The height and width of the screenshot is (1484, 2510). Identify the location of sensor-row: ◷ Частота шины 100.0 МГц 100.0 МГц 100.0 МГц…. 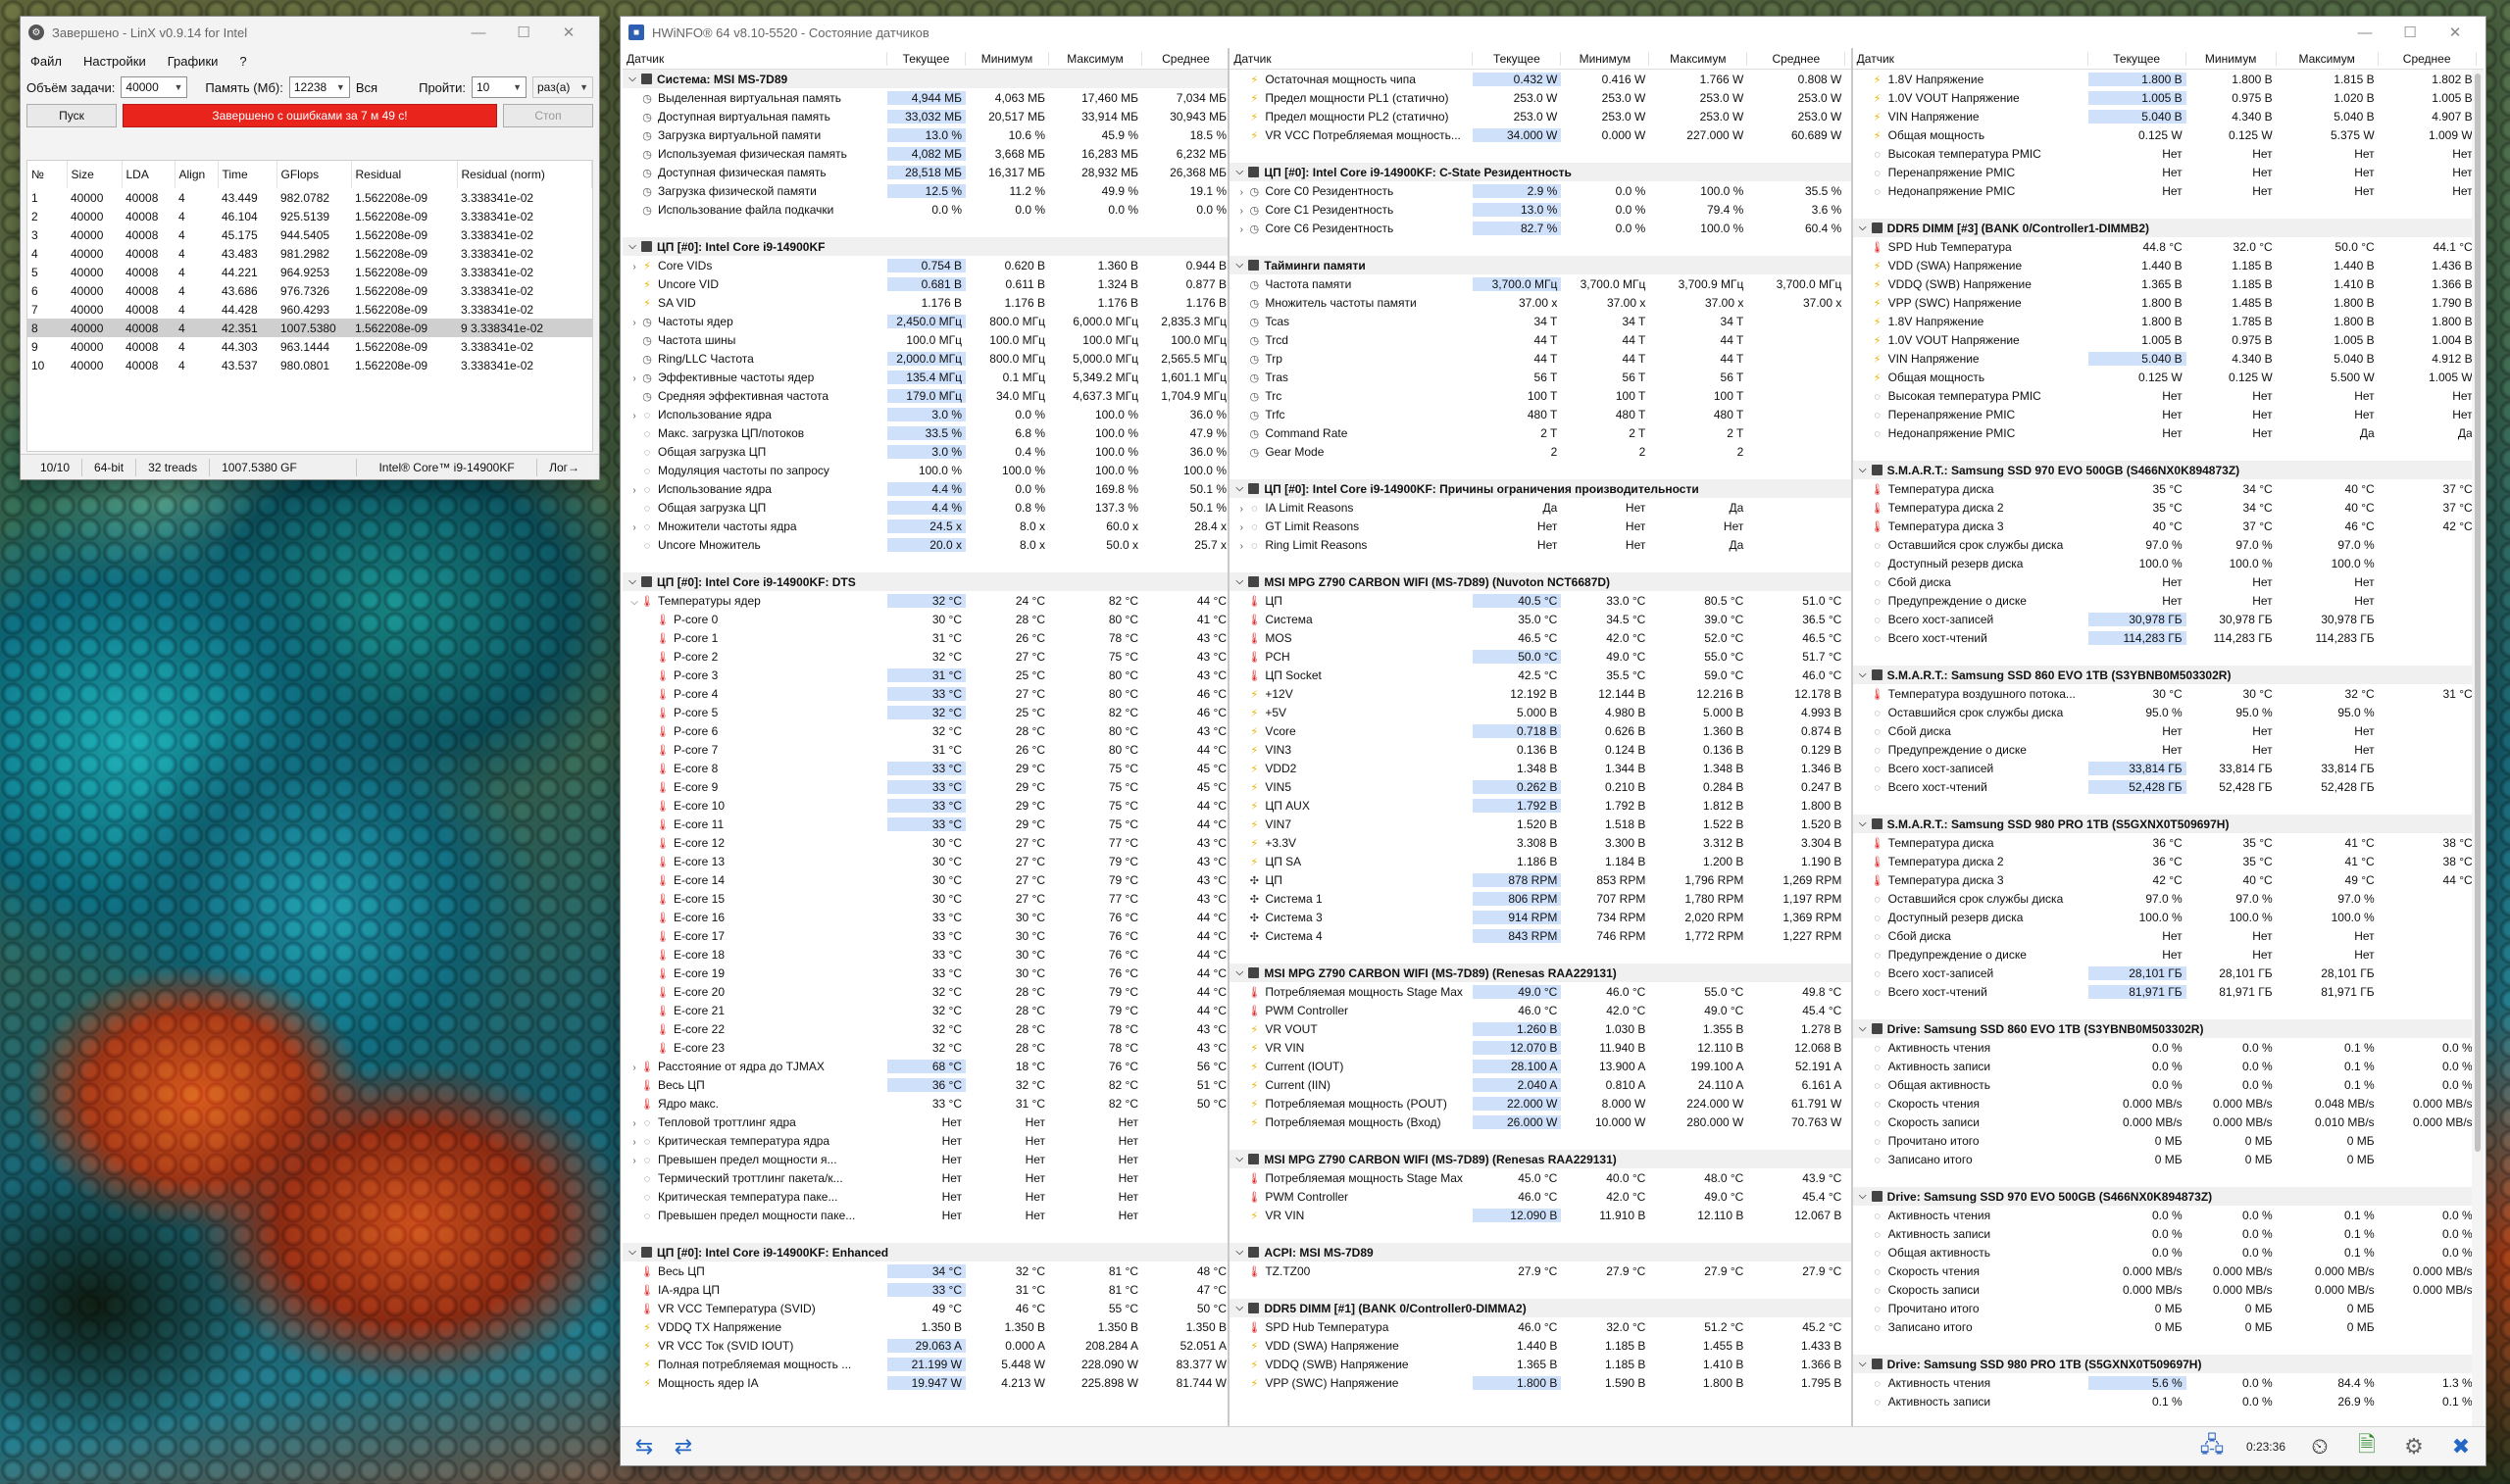
(925, 340).